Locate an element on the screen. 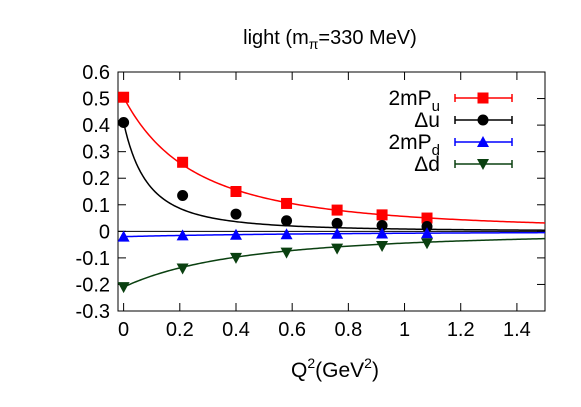 Image resolution: width=581 pixels, height=407 pixels. y-tick-label: -0.1 is located at coordinates (93, 259).